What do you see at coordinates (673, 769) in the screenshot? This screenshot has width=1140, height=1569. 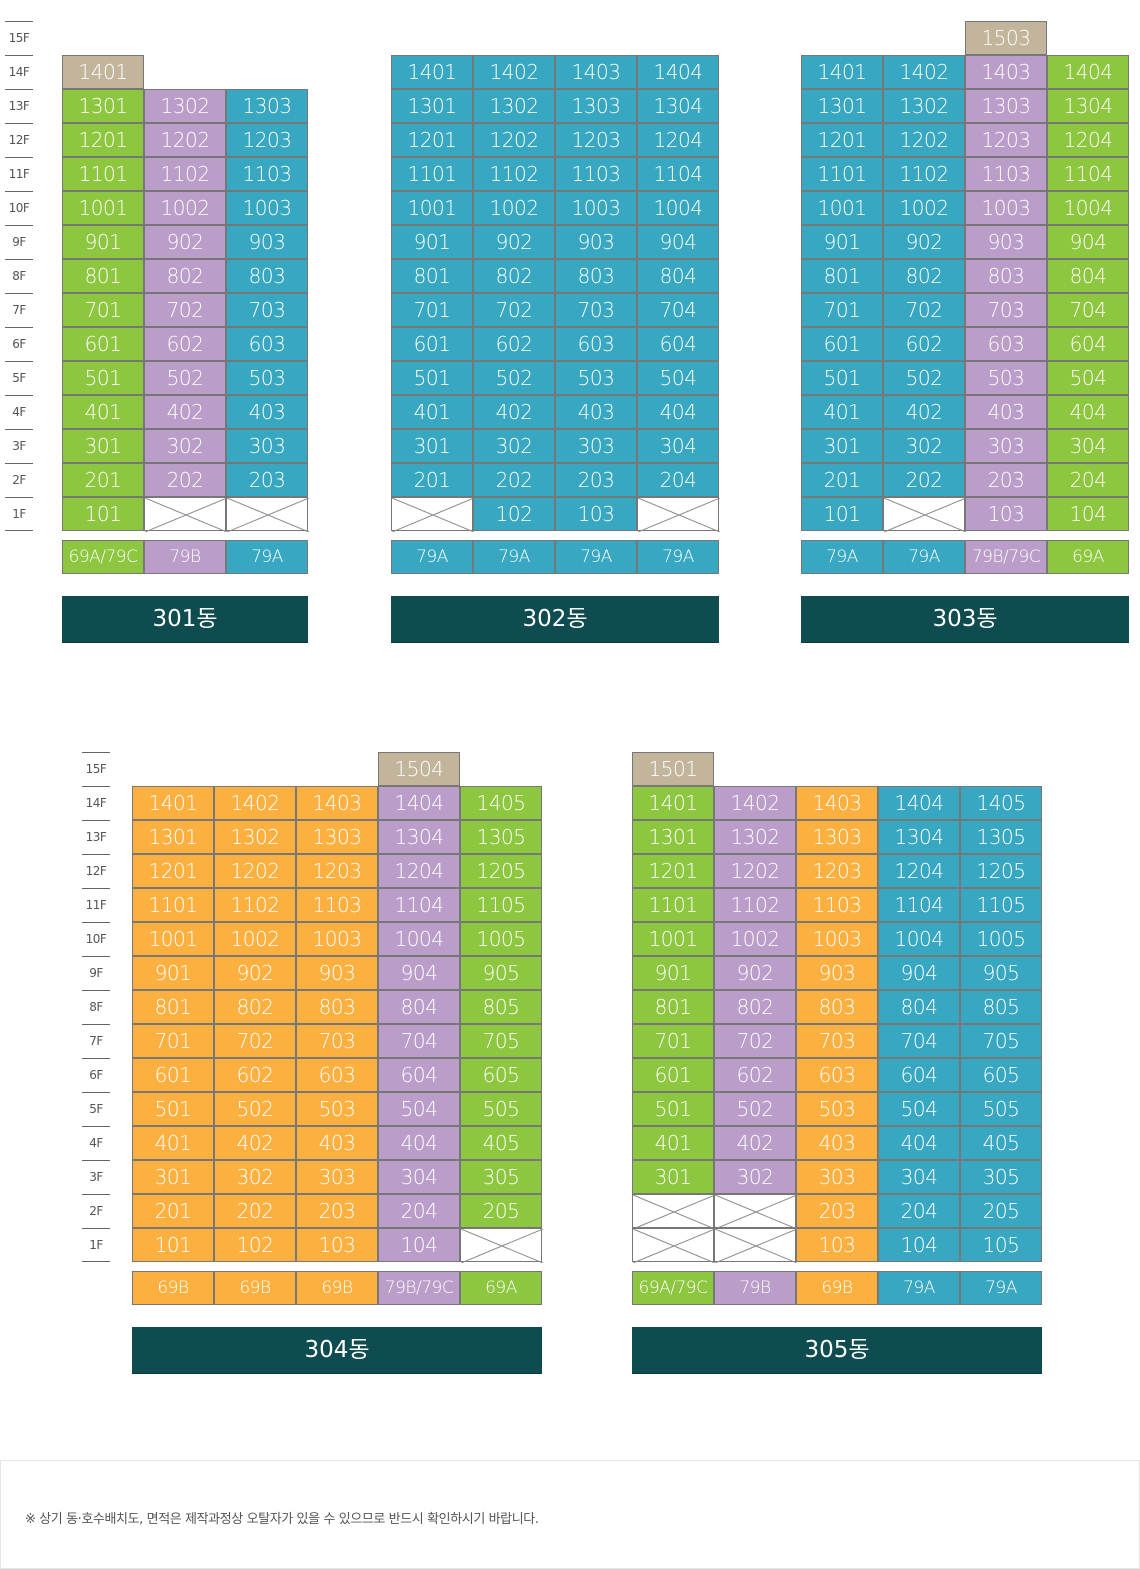 I see `unit-cell: 1501` at bounding box center [673, 769].